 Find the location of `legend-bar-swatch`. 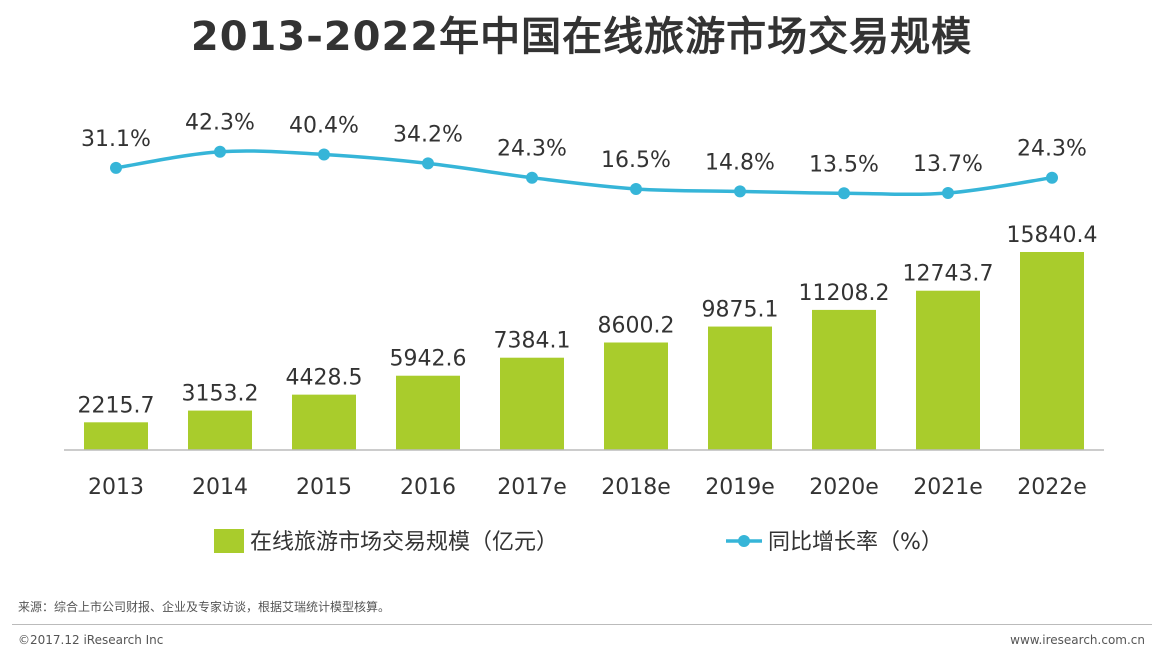

legend-bar-swatch is located at coordinates (229, 541).